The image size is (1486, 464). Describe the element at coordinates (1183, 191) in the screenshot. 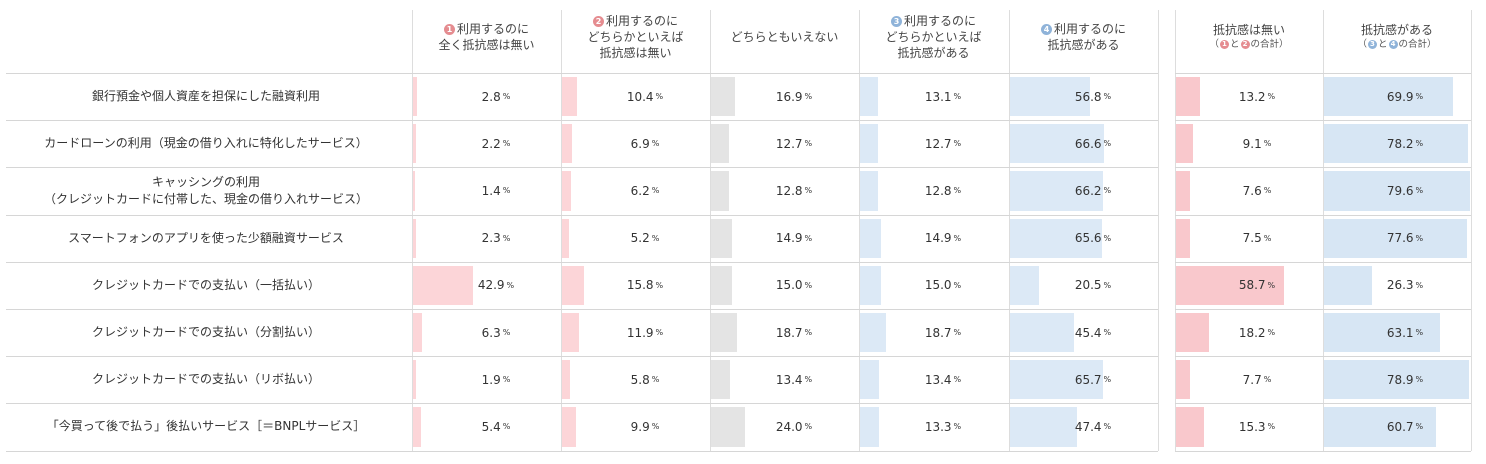

I see `summary-bar-row3-col1` at that location.